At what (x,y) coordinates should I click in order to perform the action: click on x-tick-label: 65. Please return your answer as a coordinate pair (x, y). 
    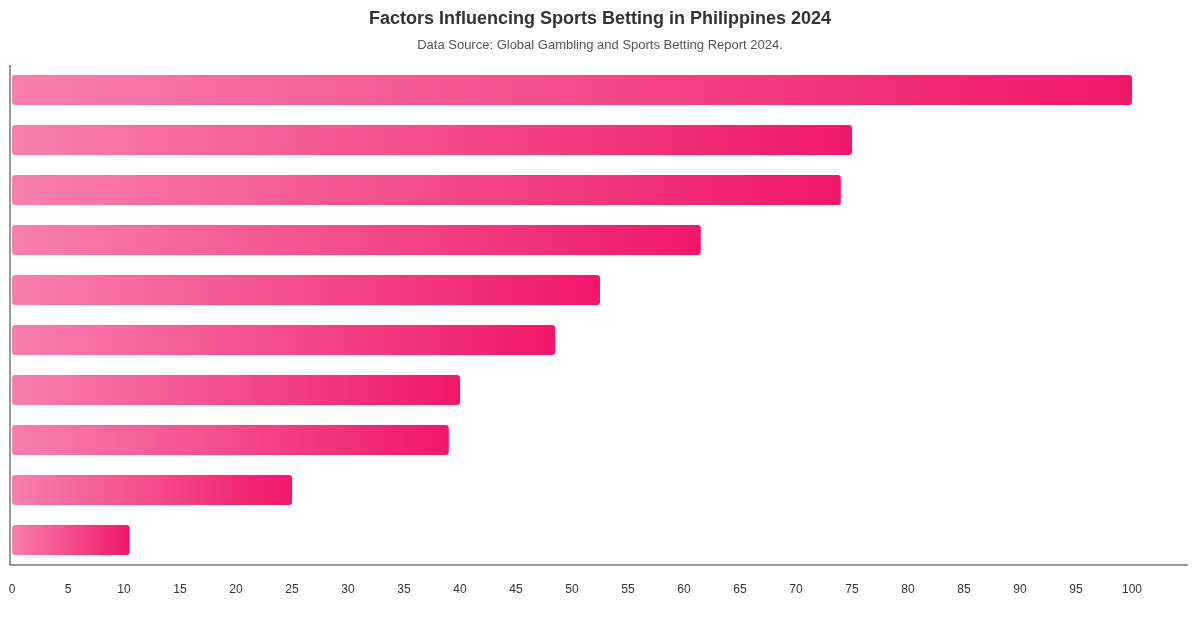
    Looking at the image, I should click on (740, 589).